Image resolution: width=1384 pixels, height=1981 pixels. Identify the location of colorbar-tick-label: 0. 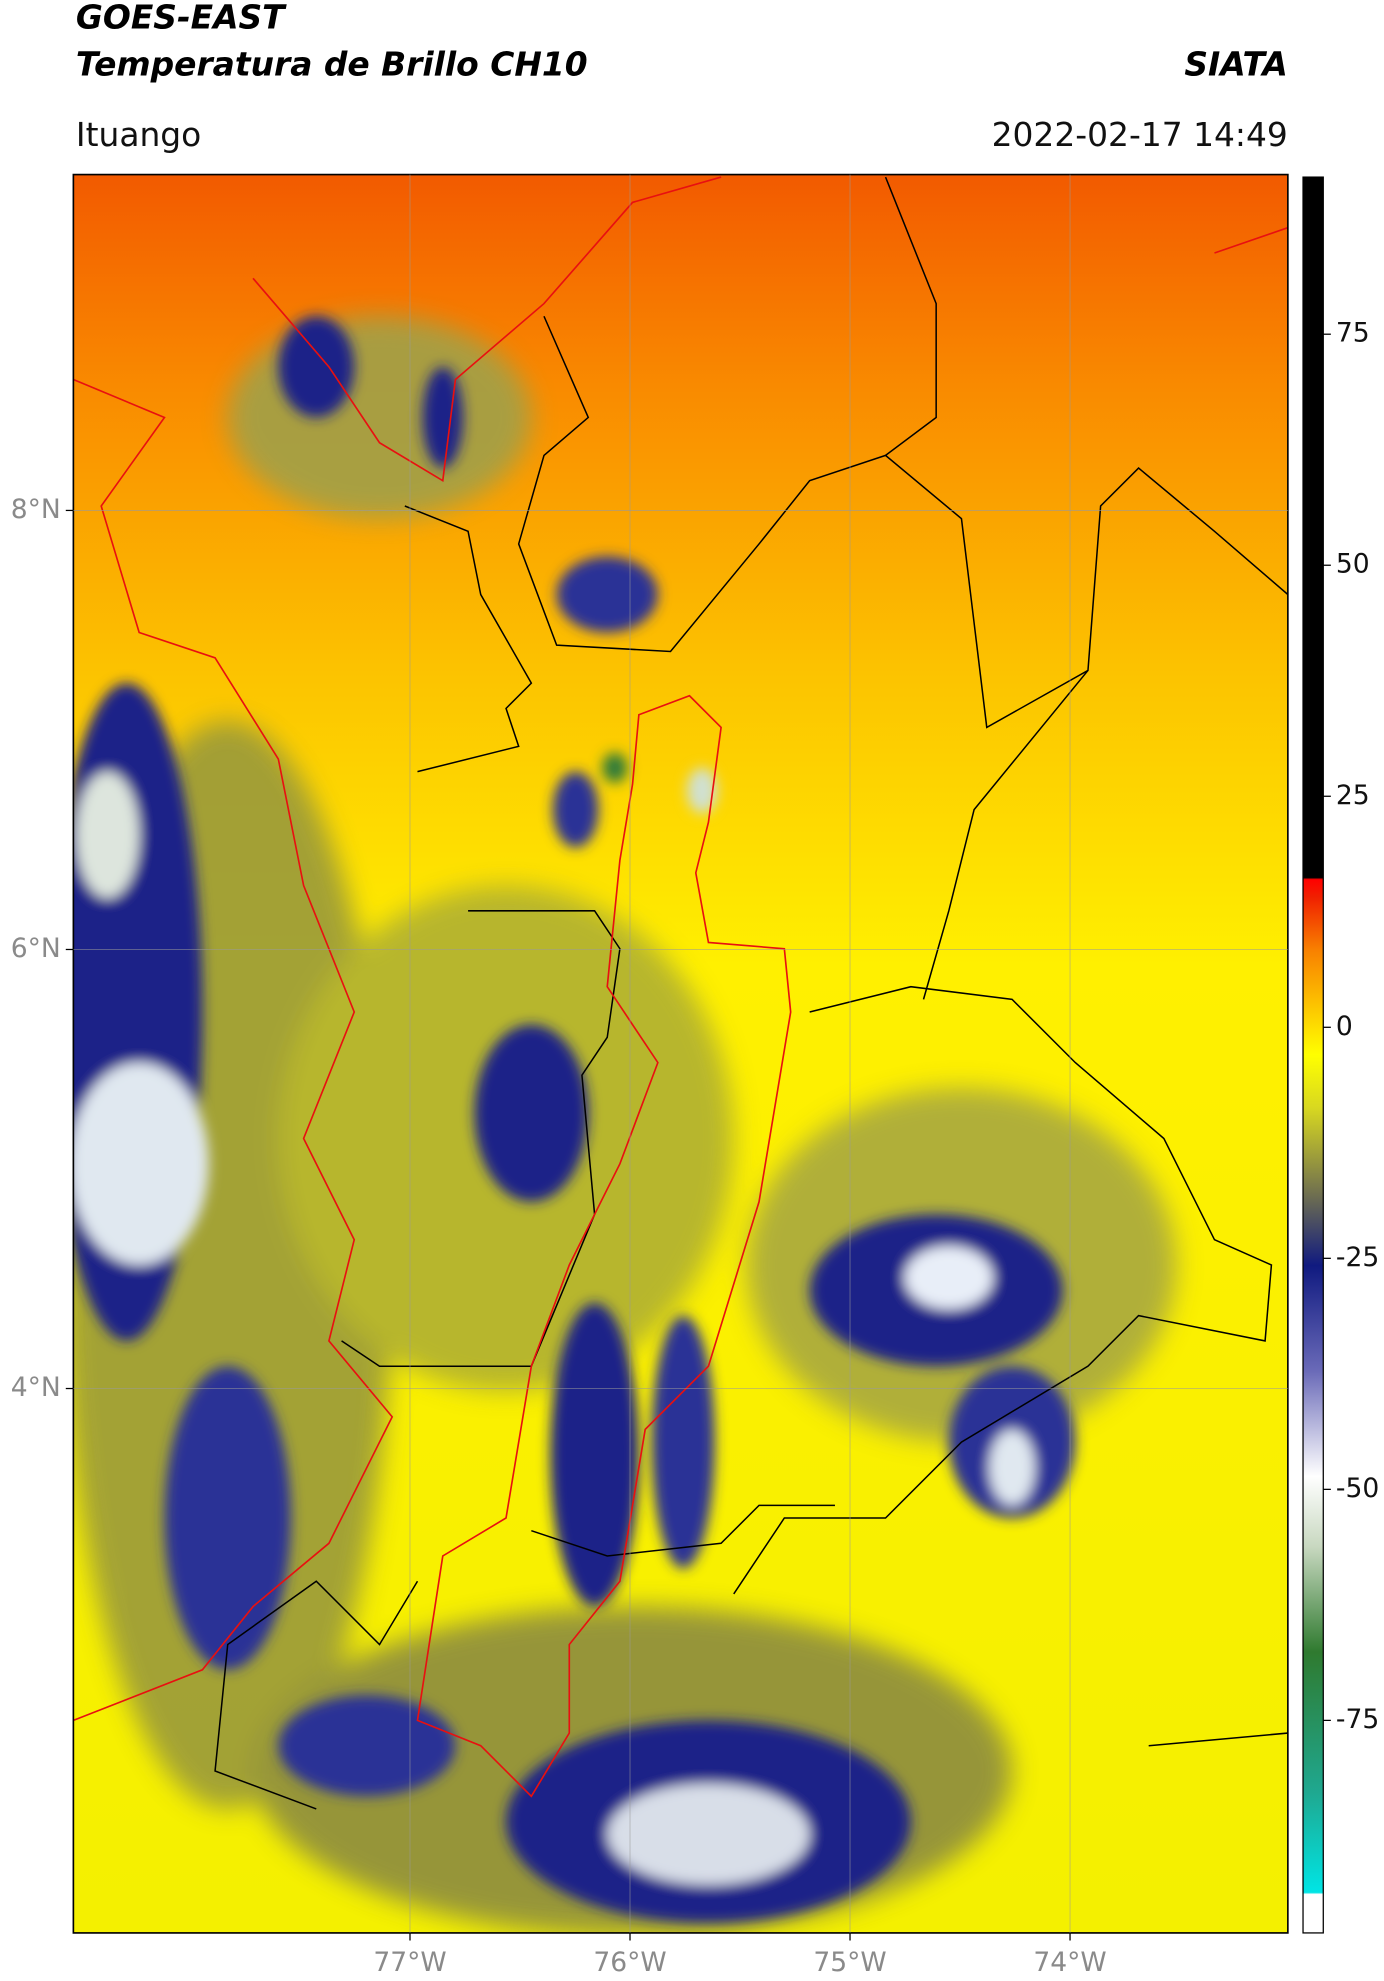
(1344, 1026).